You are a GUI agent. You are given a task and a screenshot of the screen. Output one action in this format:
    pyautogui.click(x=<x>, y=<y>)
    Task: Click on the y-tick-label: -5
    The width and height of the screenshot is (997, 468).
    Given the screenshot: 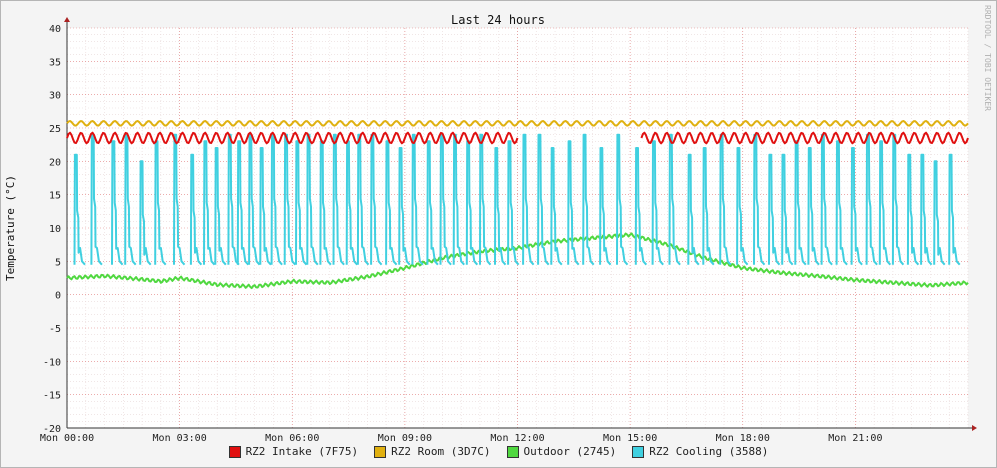 What is the action you would take?
    pyautogui.click(x=55, y=329)
    